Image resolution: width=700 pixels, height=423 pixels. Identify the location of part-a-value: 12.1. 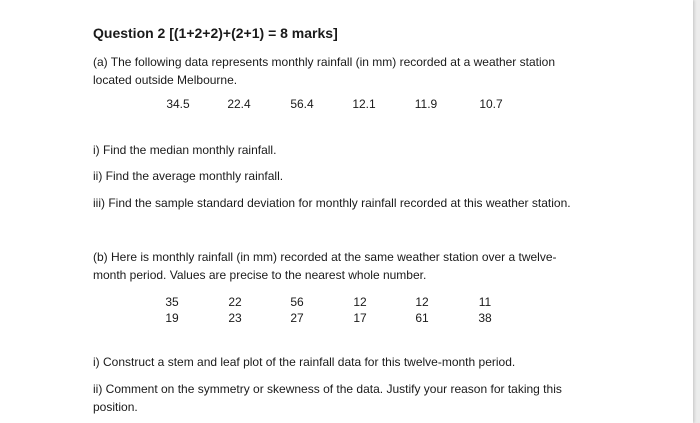
(364, 104).